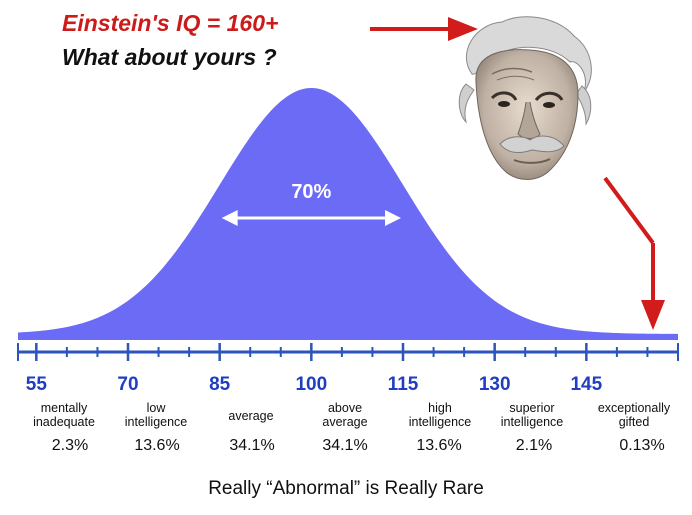 The width and height of the screenshot is (692, 515). I want to click on category-label-high-intelligence: high intelligence, so click(440, 415).